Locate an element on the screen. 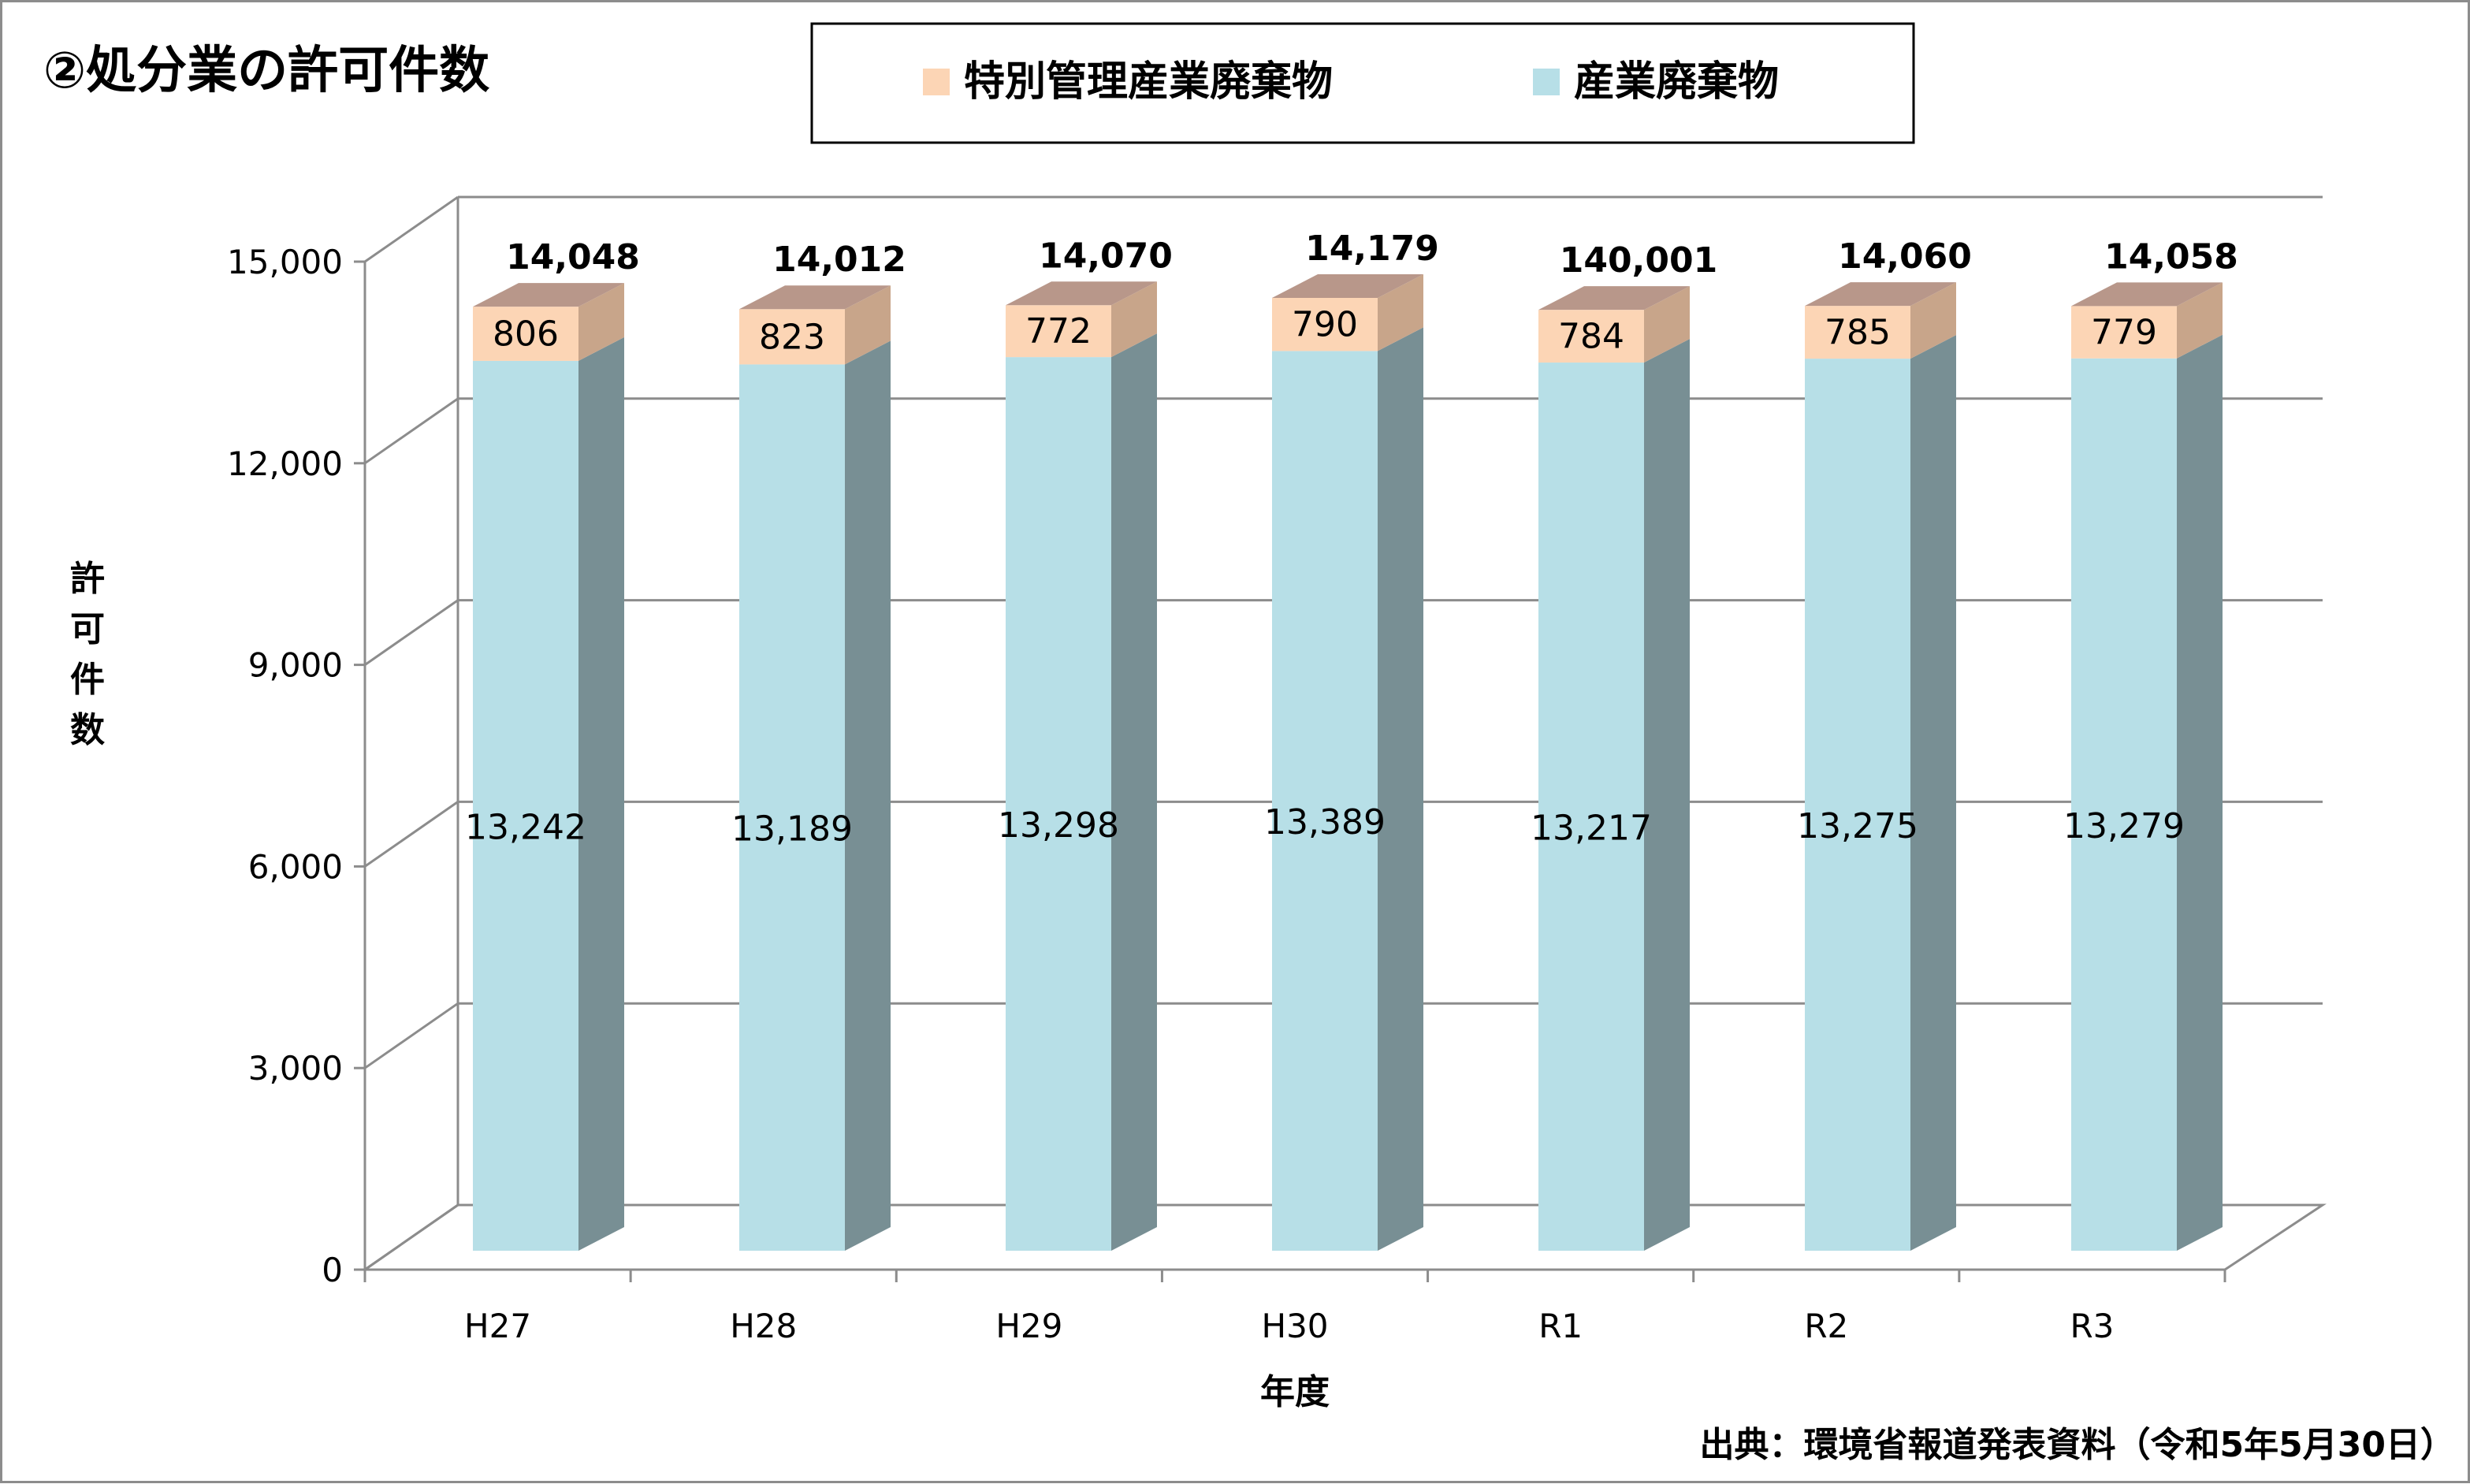 Image resolution: width=2470 pixels, height=1484 pixels. legend-label: 特別管理産業廃棄物 is located at coordinates (1148, 82).